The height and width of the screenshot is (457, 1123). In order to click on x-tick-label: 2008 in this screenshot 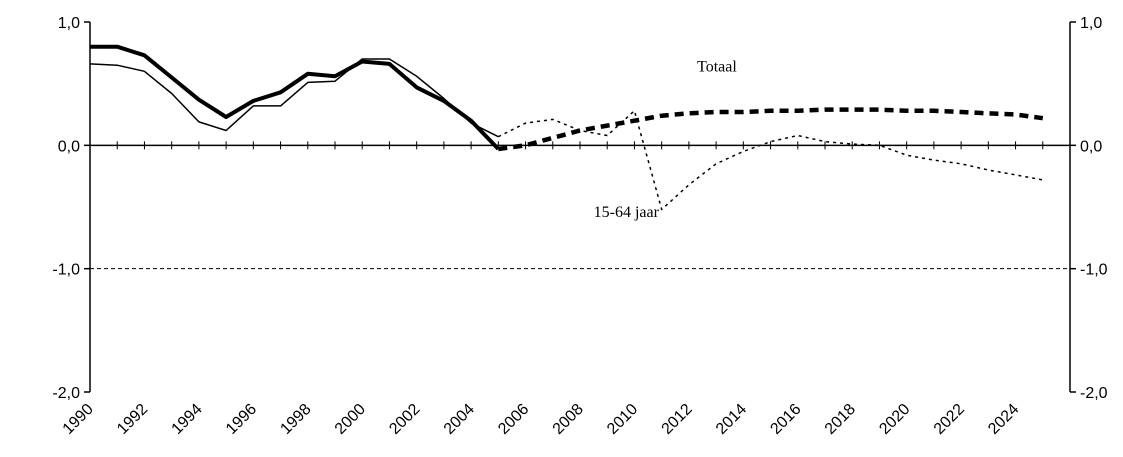, I will do `click(568, 419)`.